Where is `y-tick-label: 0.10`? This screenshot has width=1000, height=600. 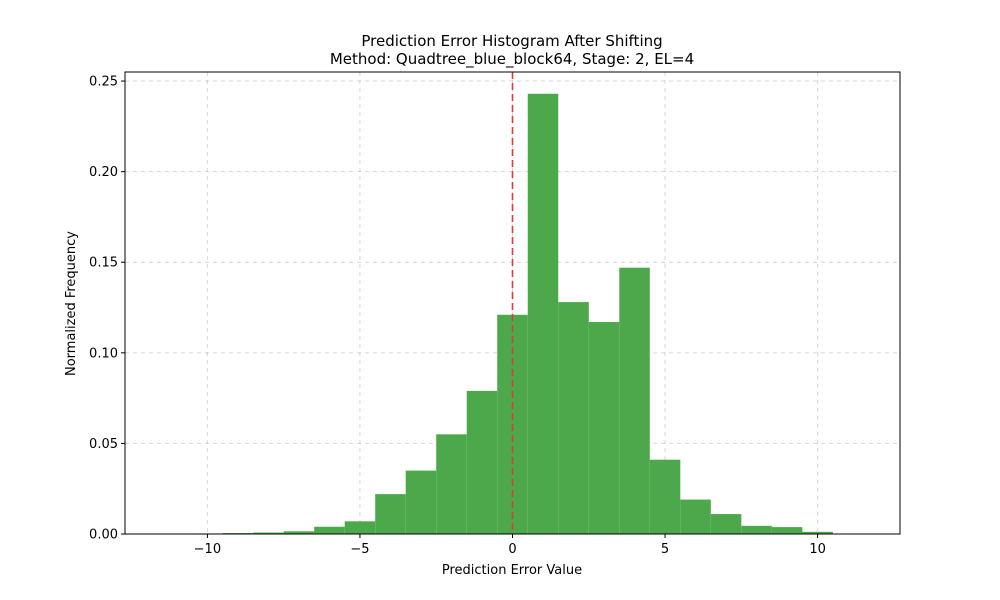 y-tick-label: 0.10 is located at coordinates (103, 353).